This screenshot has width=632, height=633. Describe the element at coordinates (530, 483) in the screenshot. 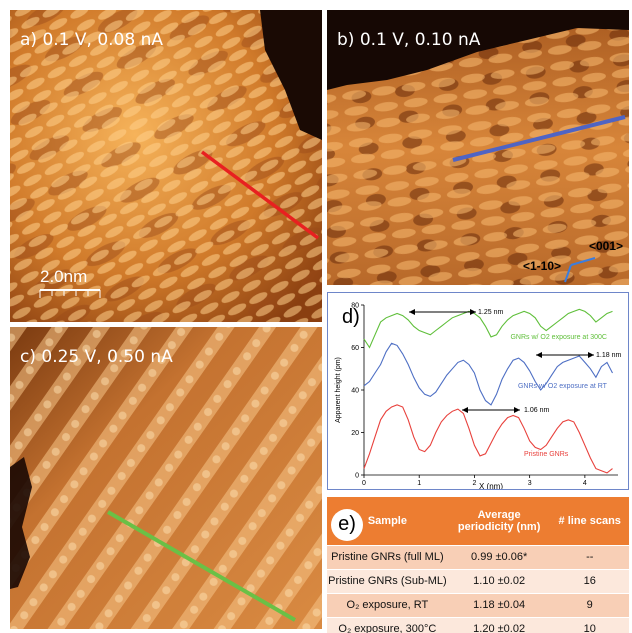

I see `x-tick-label: 3` at that location.